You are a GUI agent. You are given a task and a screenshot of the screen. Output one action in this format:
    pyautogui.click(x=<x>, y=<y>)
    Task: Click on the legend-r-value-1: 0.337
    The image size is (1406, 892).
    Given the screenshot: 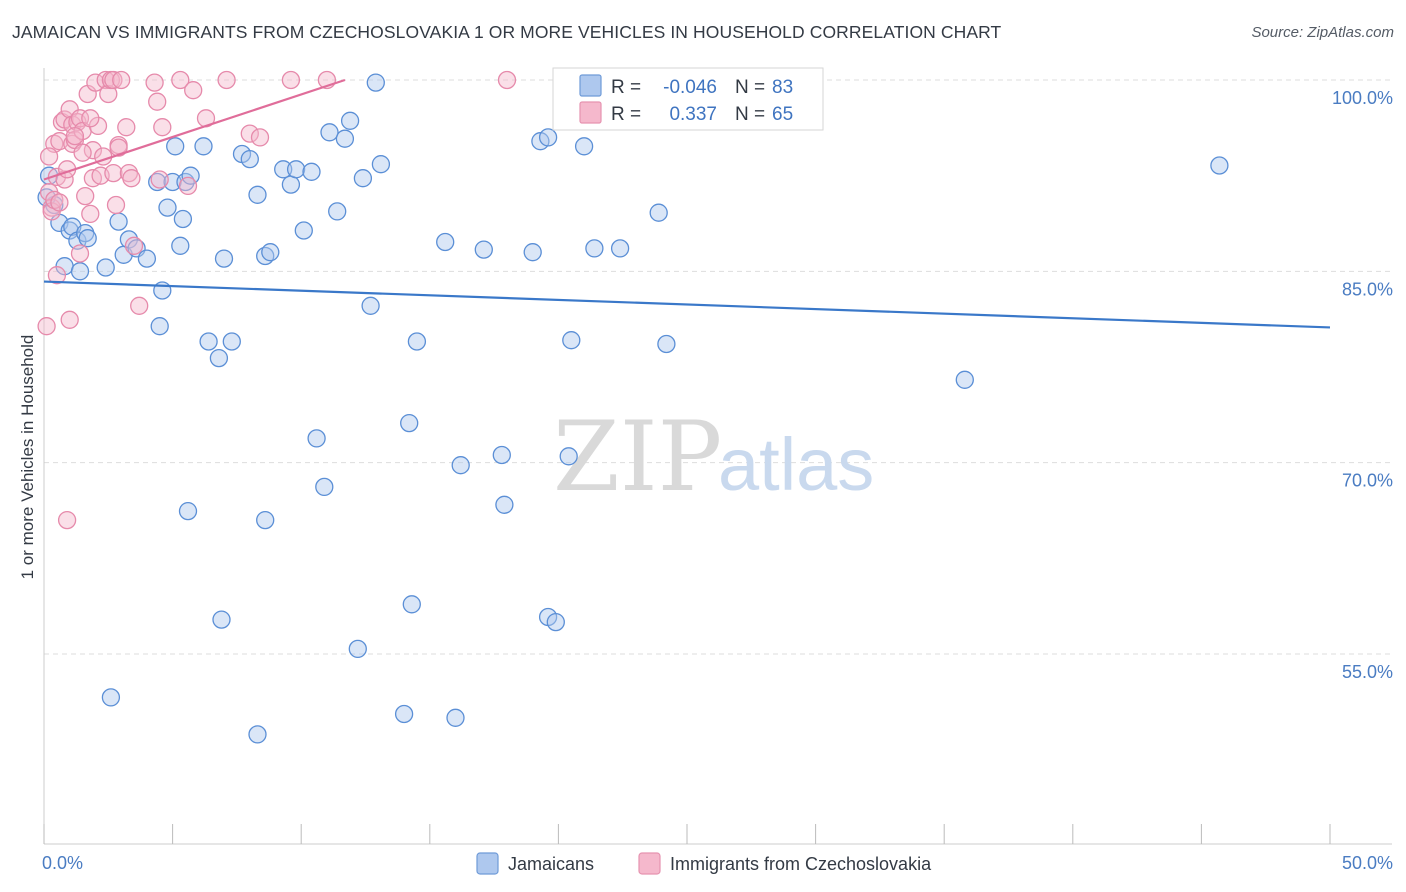 What is the action you would take?
    pyautogui.click(x=693, y=114)
    